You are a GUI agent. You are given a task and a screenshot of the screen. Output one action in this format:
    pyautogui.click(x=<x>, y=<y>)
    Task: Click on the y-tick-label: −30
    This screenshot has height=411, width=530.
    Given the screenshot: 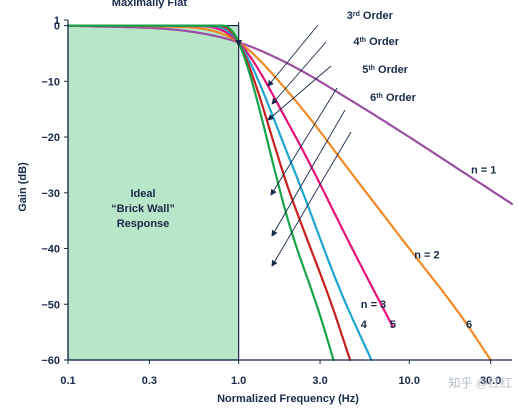 What is the action you would take?
    pyautogui.click(x=50, y=194)
    